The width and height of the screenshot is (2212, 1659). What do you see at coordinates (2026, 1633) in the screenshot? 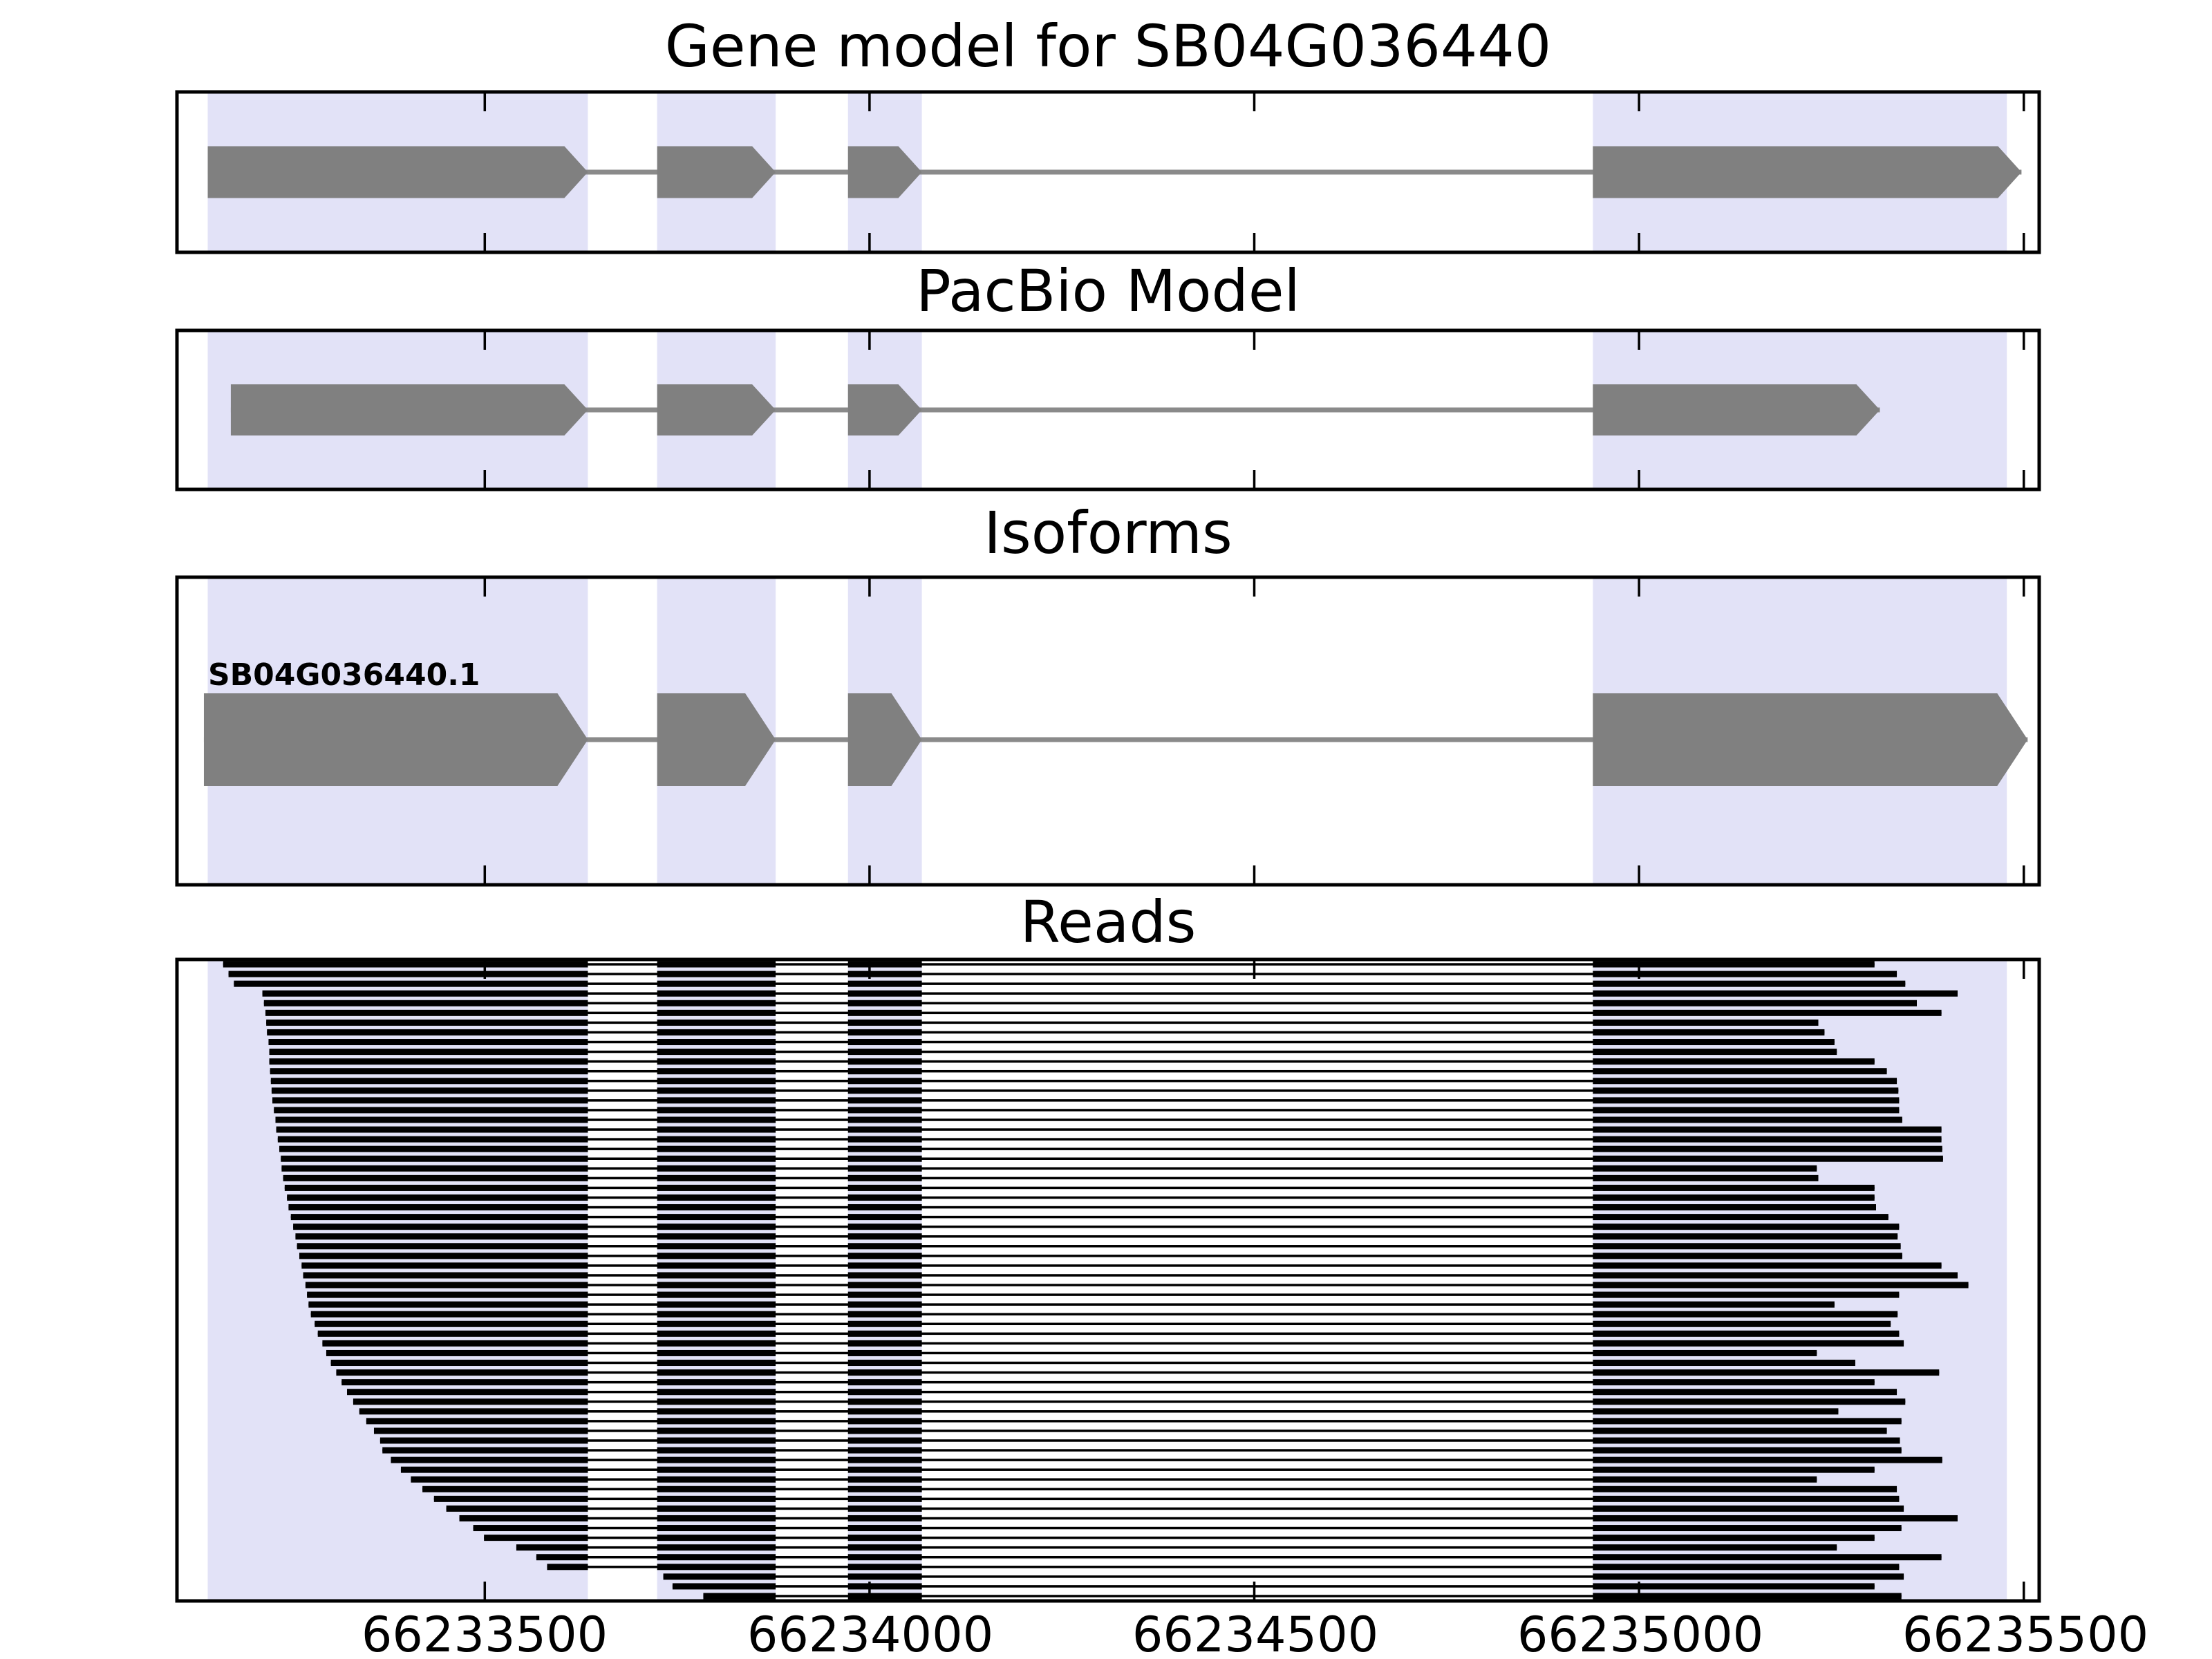
I see `x-tick-label-66235500: 66235500` at bounding box center [2026, 1633].